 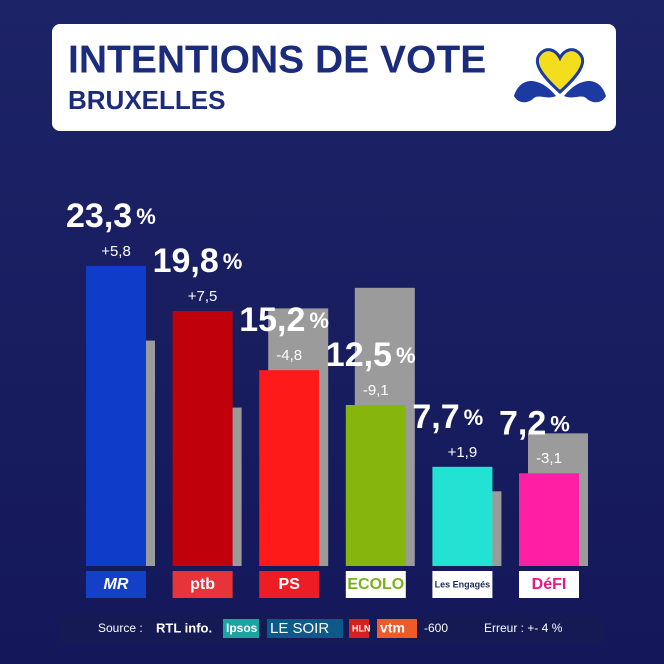 What do you see at coordinates (436, 628) in the screenshot?
I see `source-item: -600` at bounding box center [436, 628].